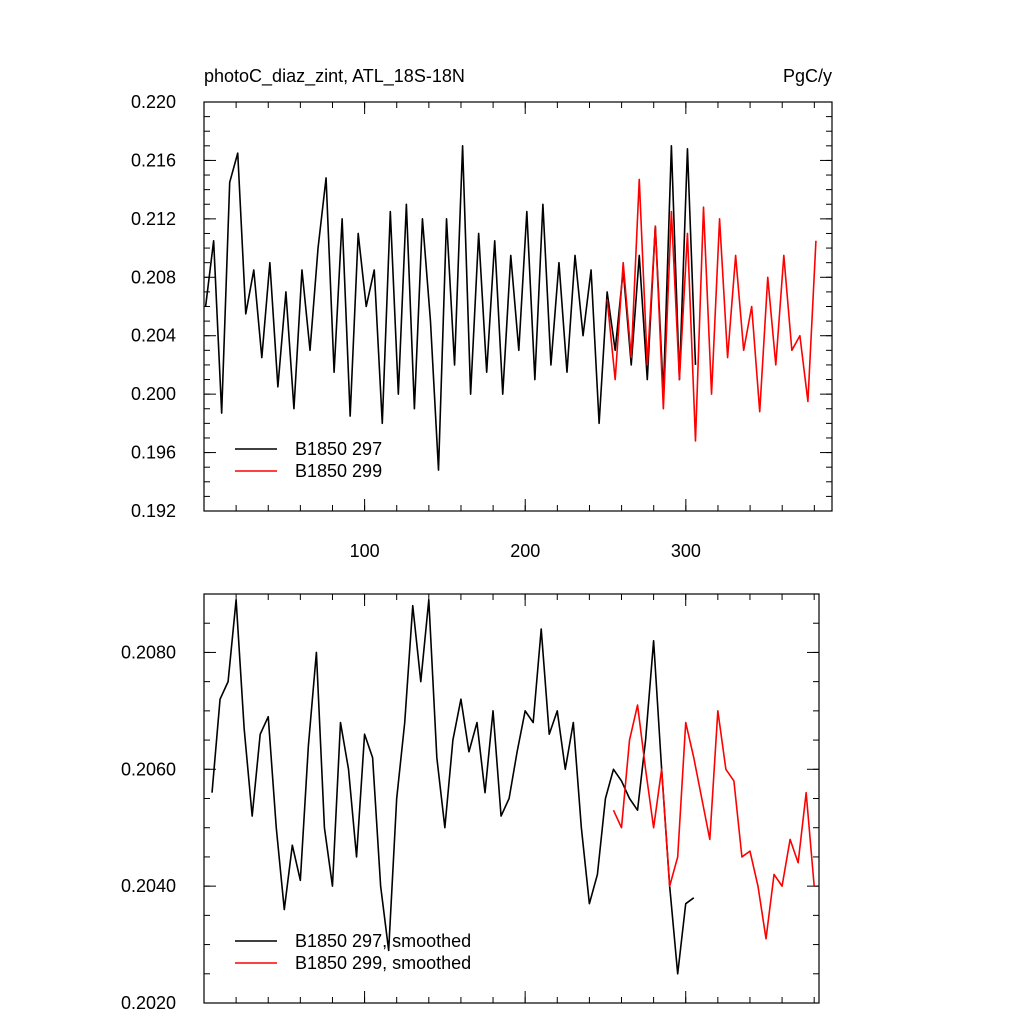 Image resolution: width=1024 pixels, height=1024 pixels. What do you see at coordinates (686, 551) in the screenshot?
I see `x-tick-label: 300` at bounding box center [686, 551].